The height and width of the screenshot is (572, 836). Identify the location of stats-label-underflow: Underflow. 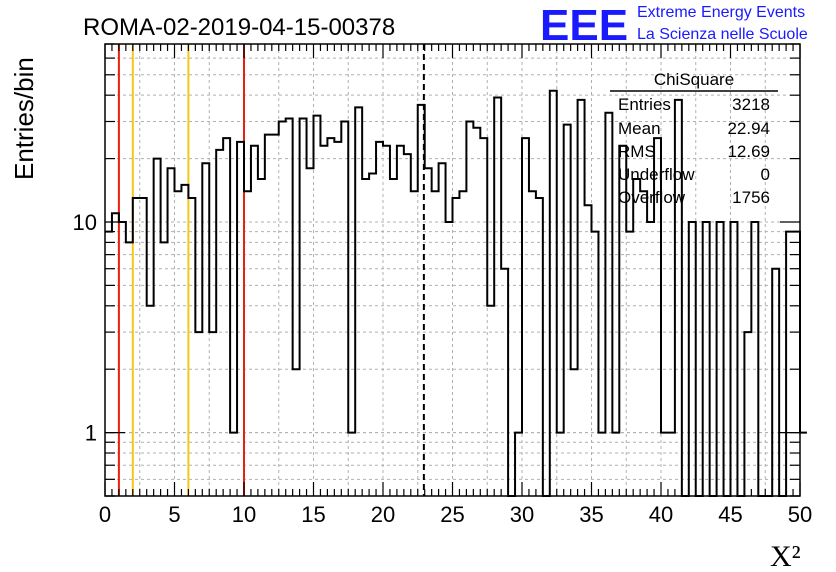
(656, 174).